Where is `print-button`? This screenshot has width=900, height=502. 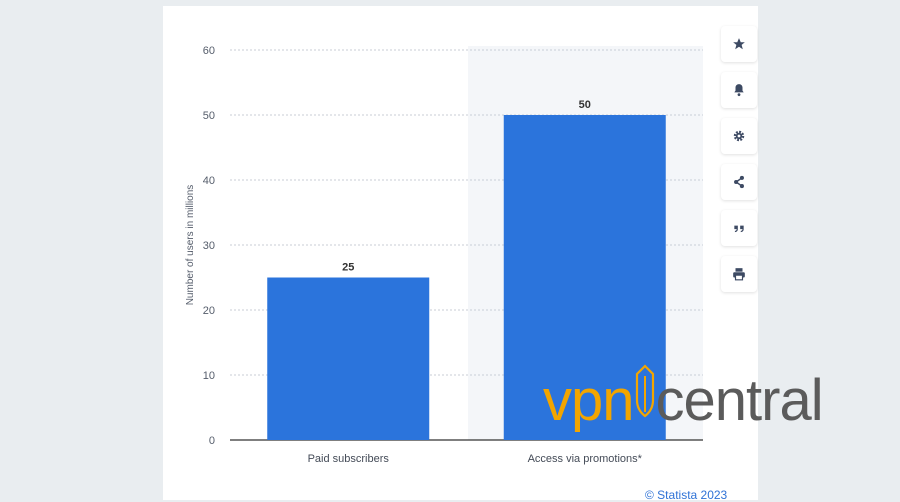
print-button is located at coordinates (739, 274).